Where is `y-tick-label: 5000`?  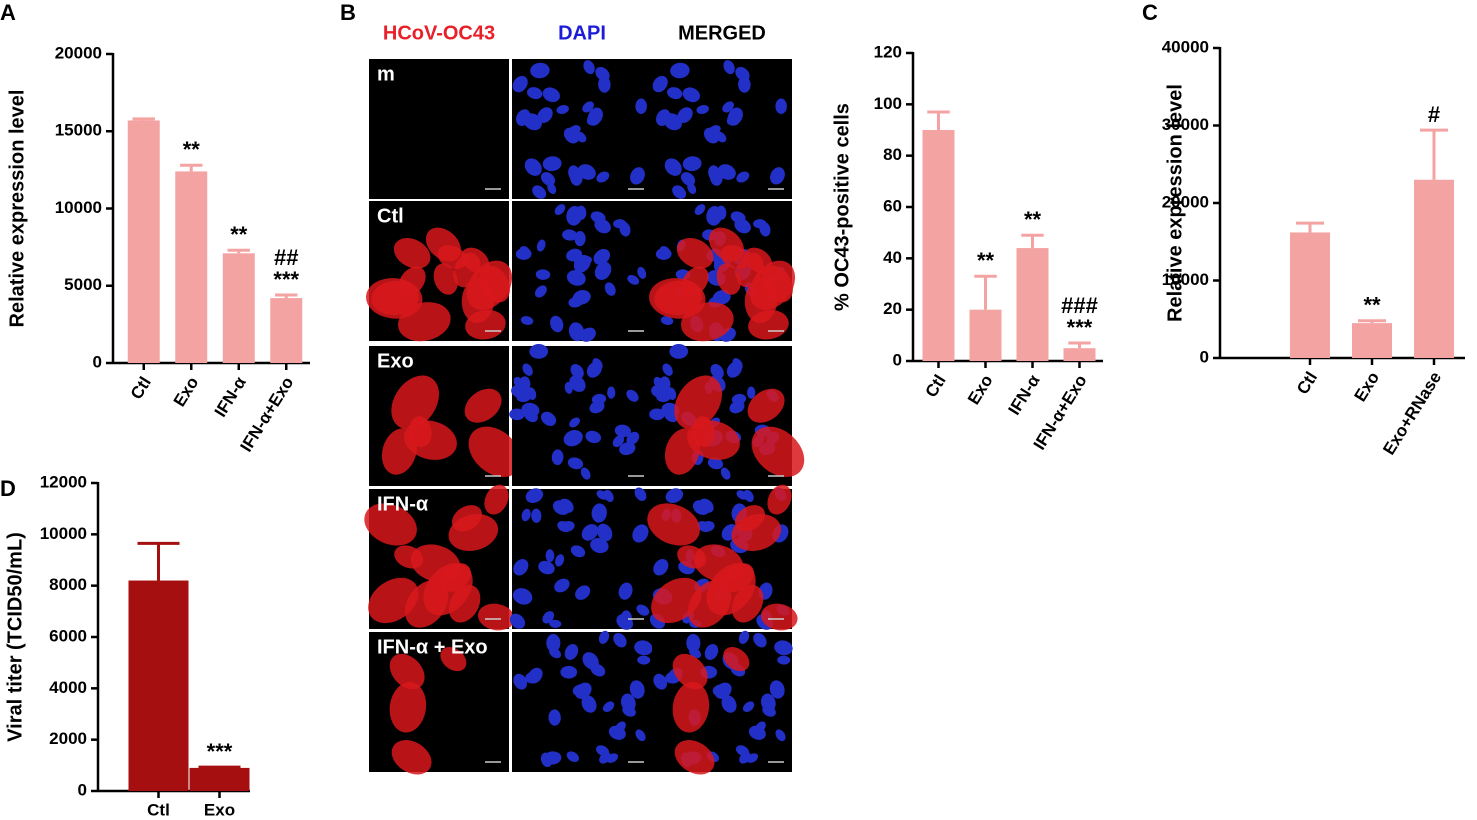 y-tick-label: 5000 is located at coordinates (83, 284).